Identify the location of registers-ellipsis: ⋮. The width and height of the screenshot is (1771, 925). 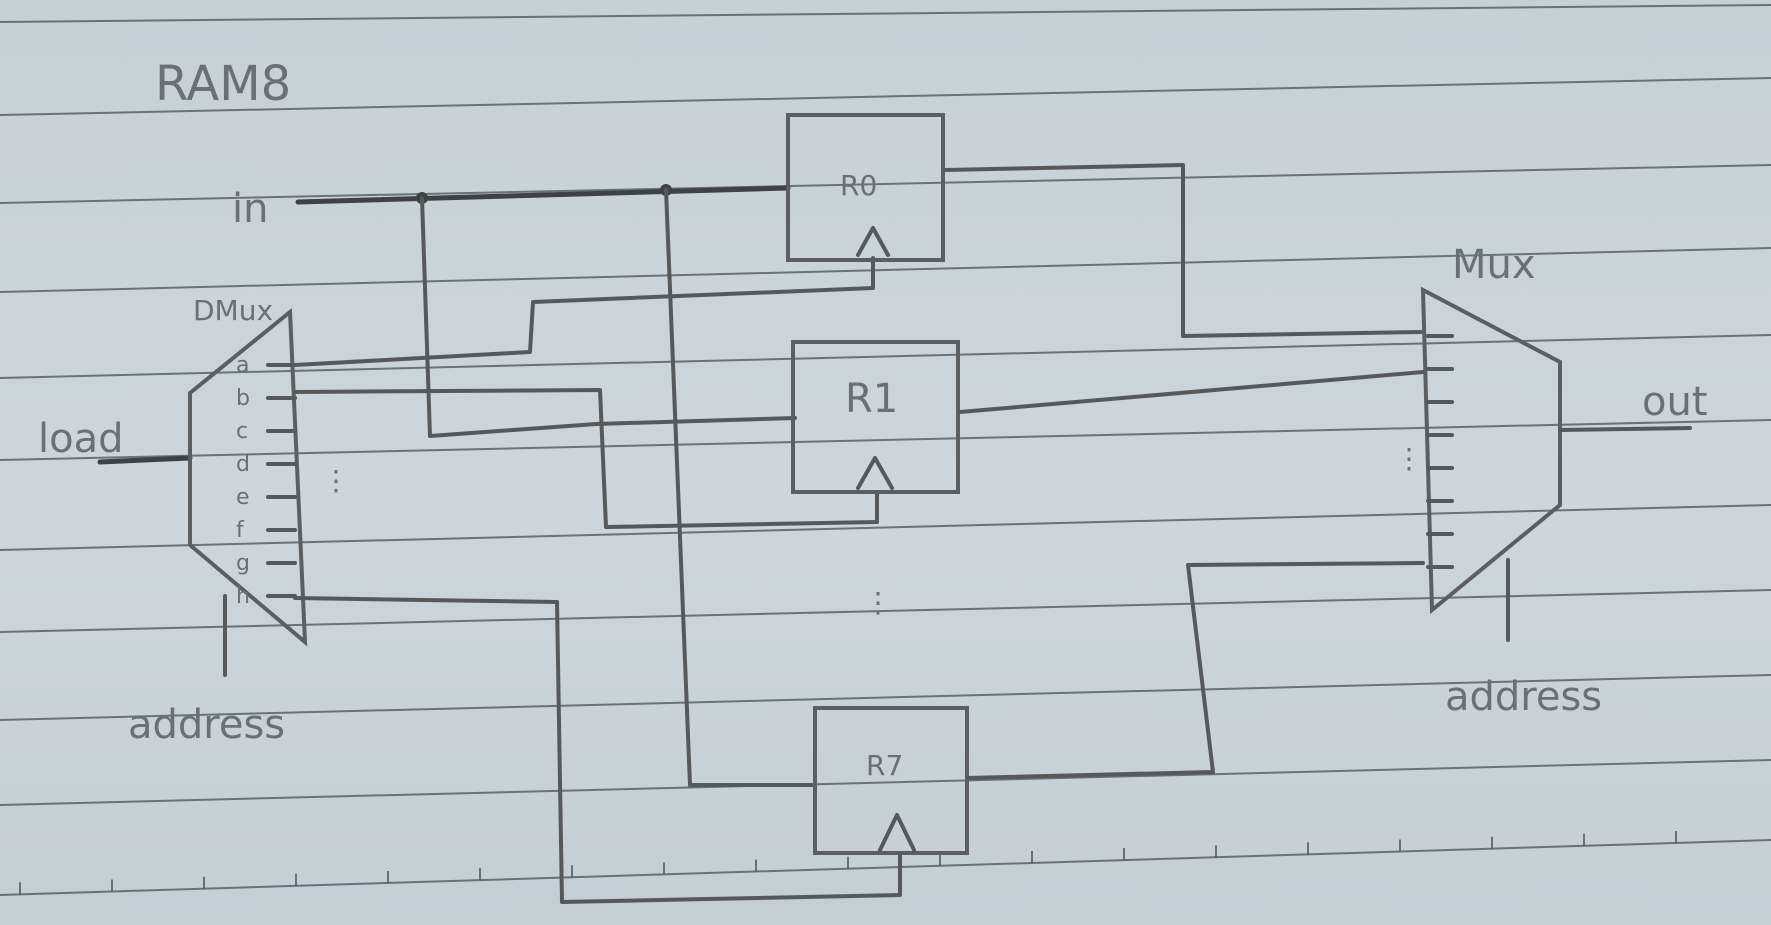
(878, 602).